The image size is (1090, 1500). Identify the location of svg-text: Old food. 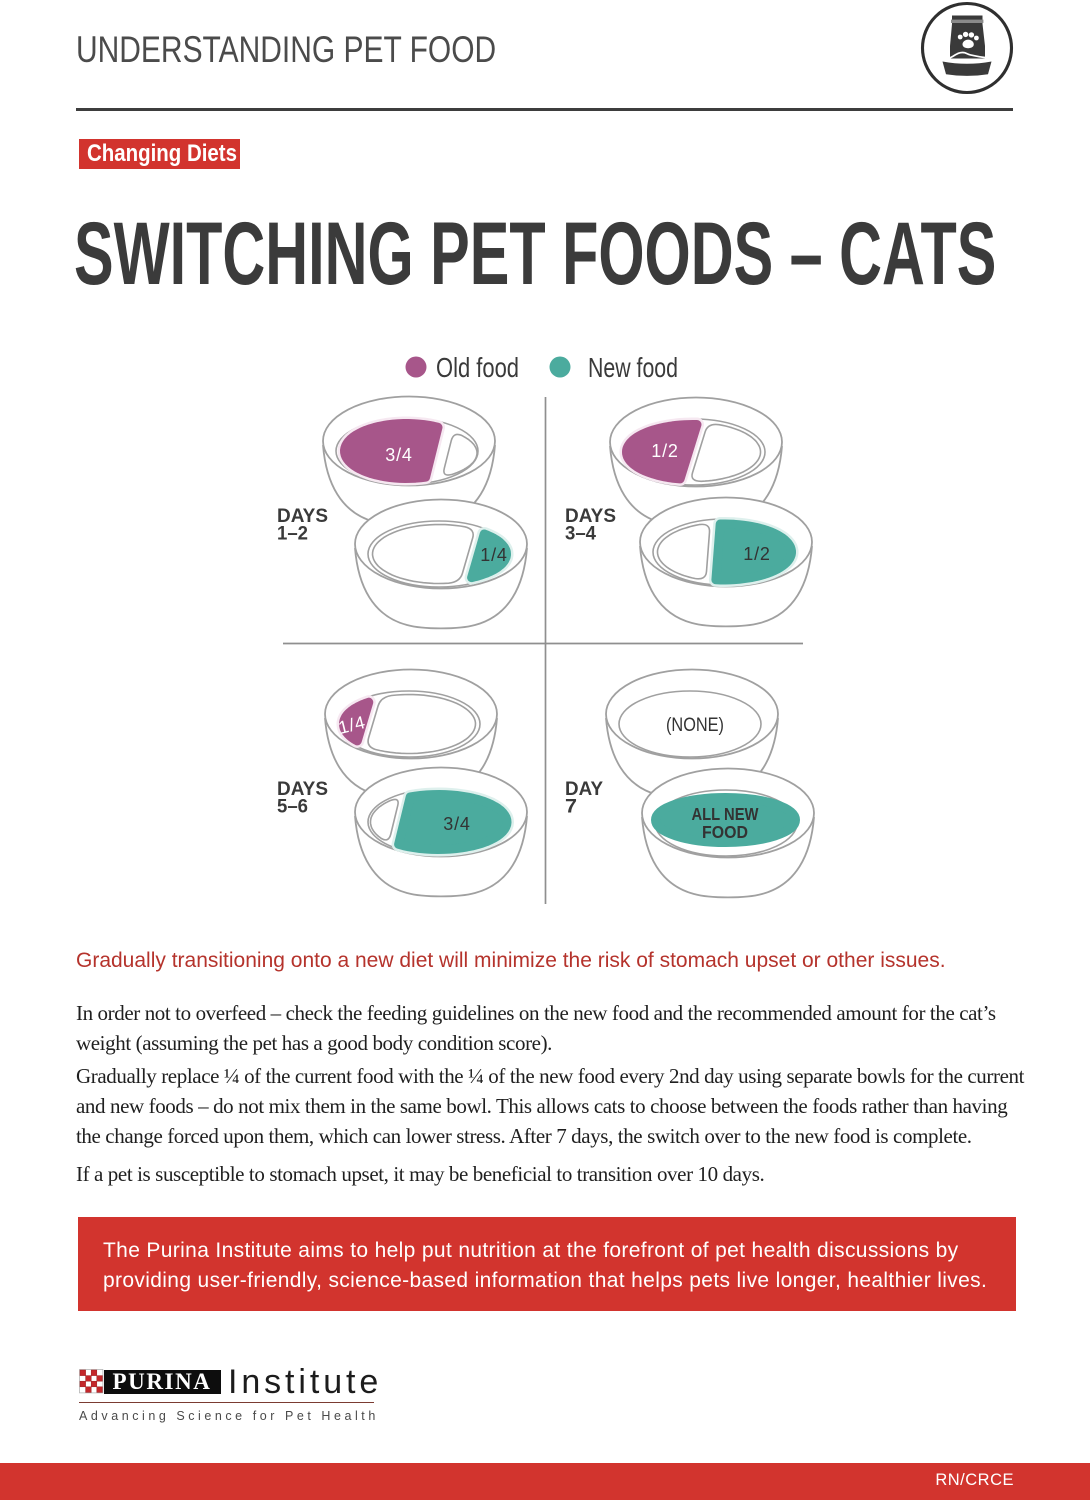
(477, 367).